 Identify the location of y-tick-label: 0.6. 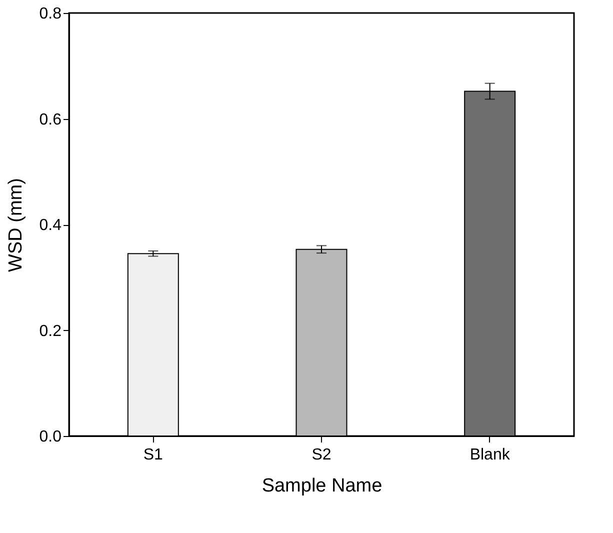
(50, 119).